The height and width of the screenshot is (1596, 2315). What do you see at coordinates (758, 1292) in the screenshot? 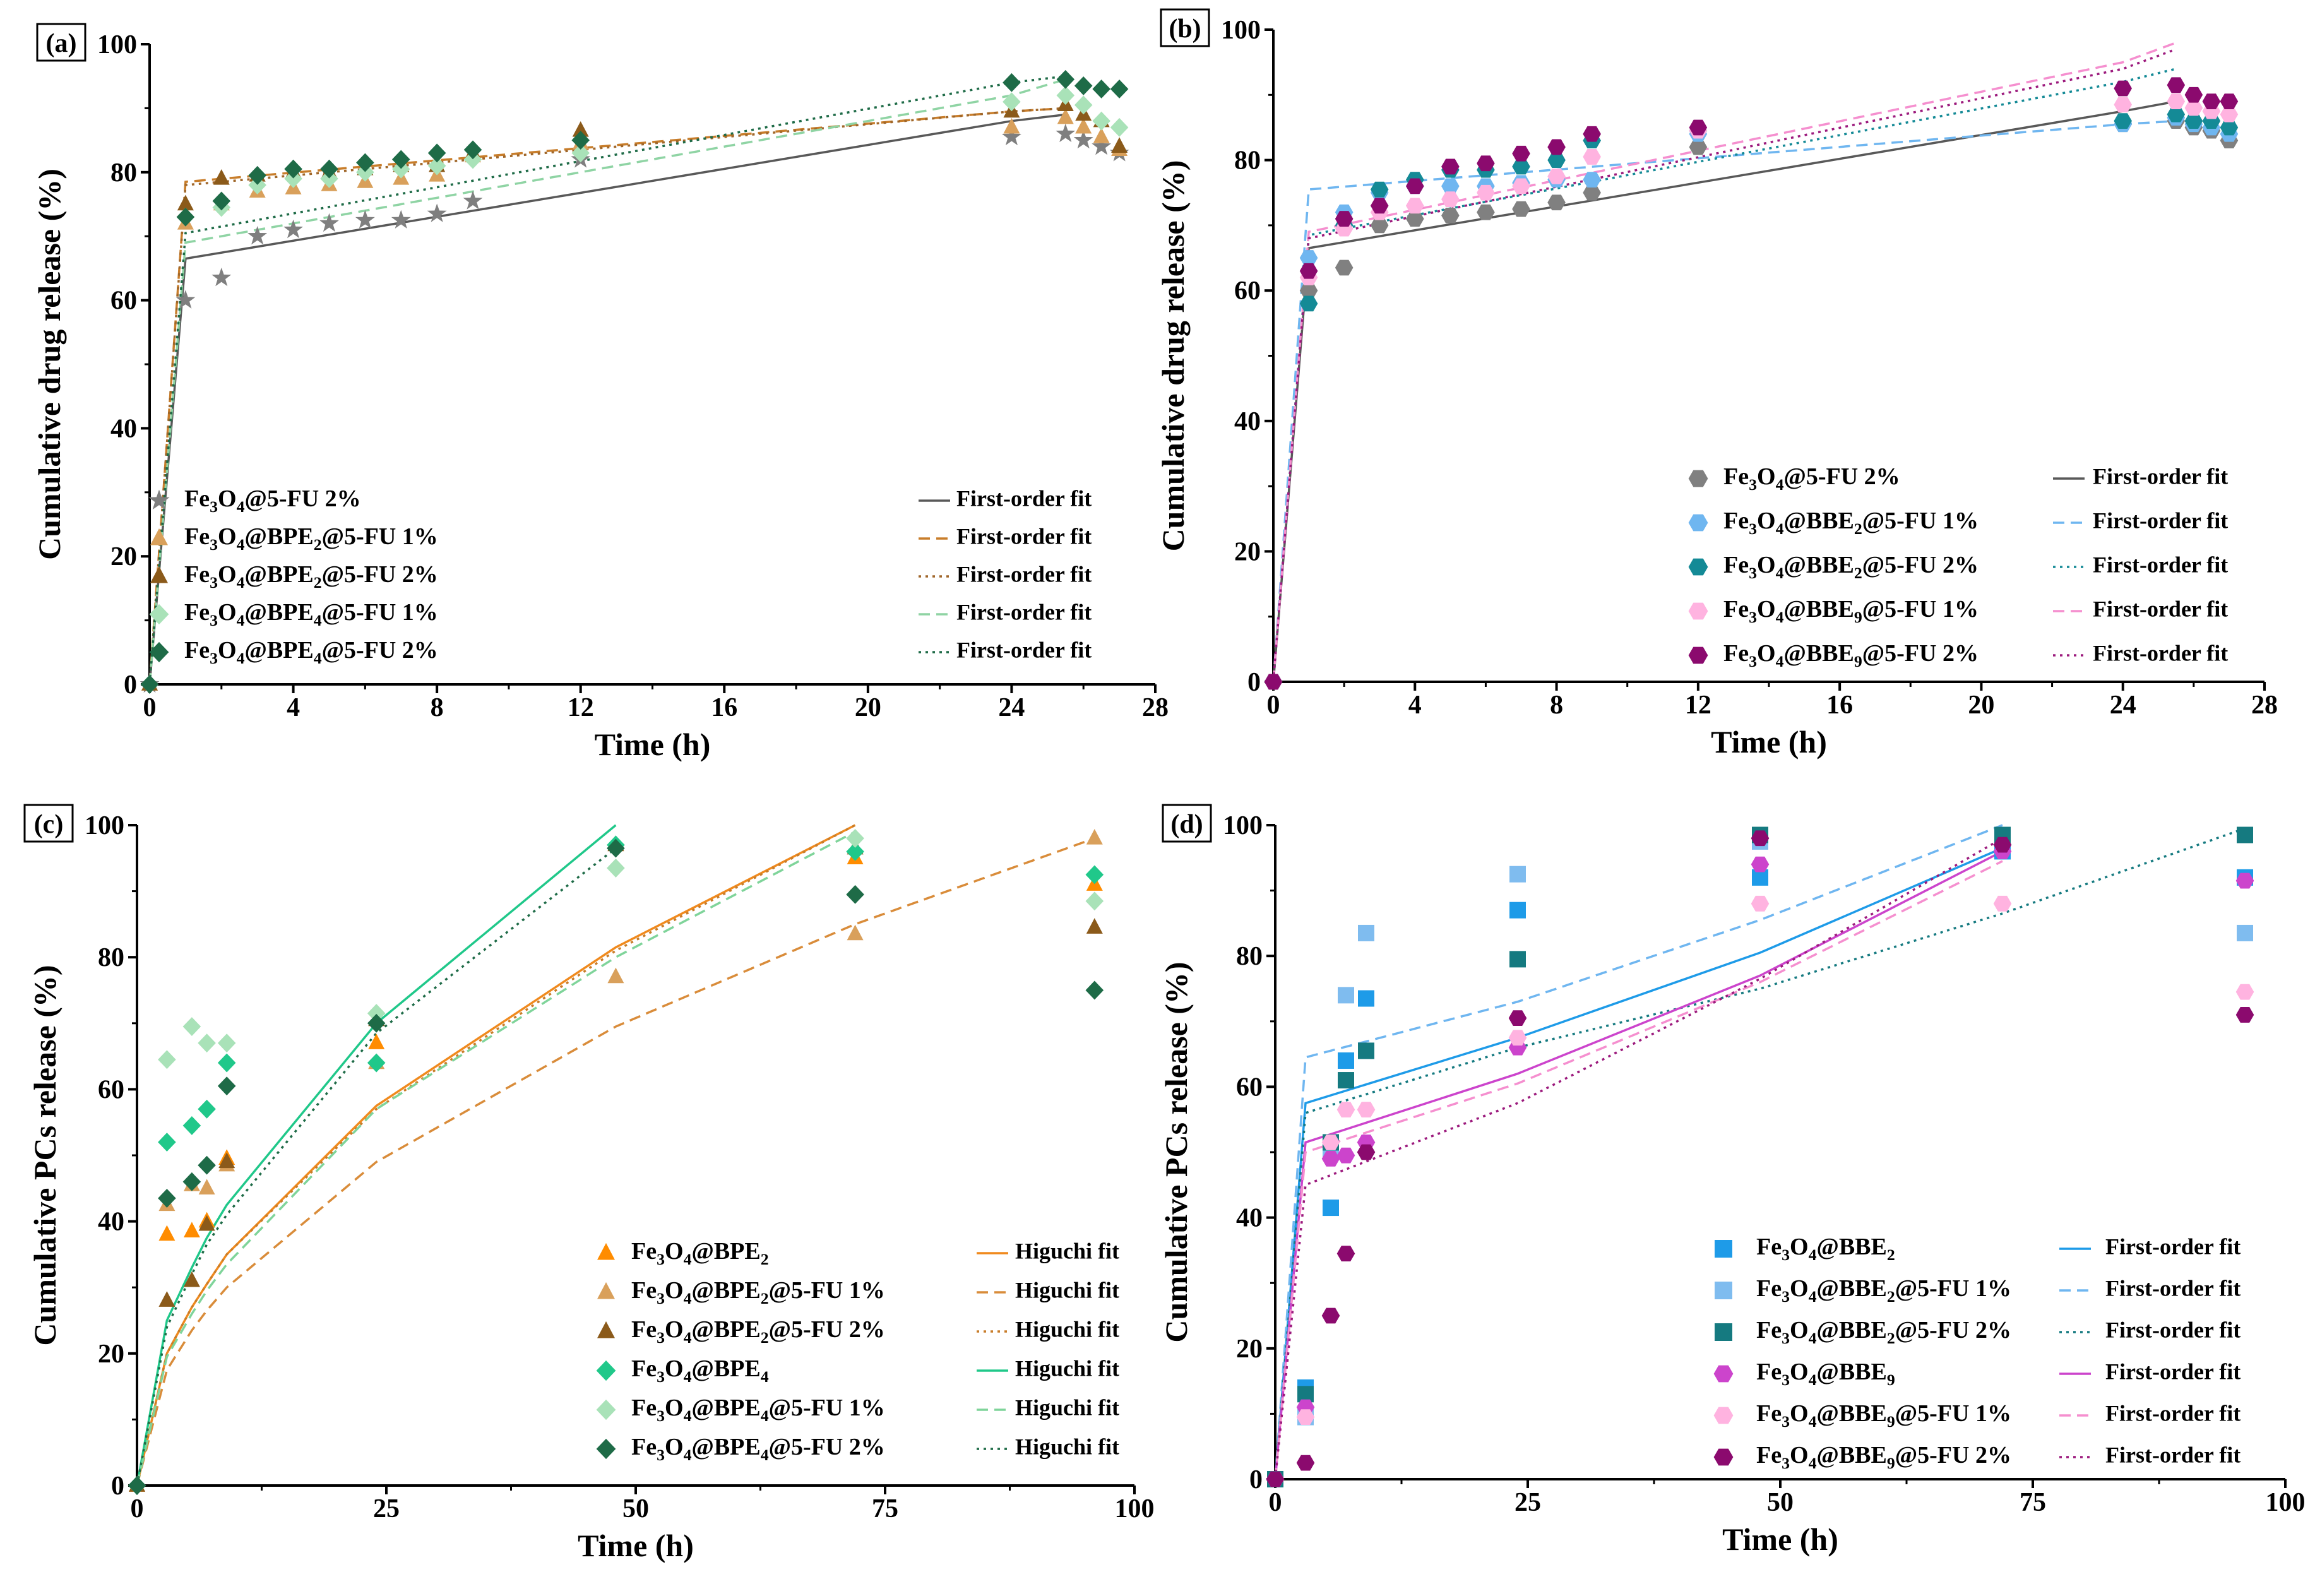
I see `legend-label: Fe3O4@BPE2@5-FU 1%` at bounding box center [758, 1292].